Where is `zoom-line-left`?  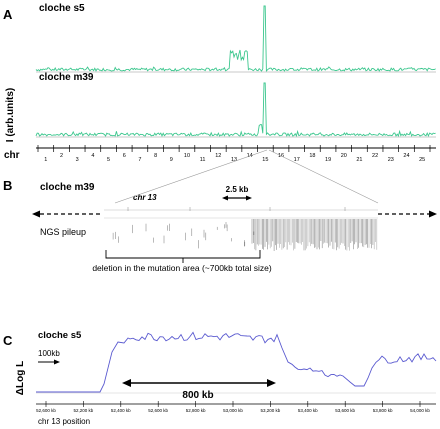 zoom-line-left is located at coordinates (191, 176).